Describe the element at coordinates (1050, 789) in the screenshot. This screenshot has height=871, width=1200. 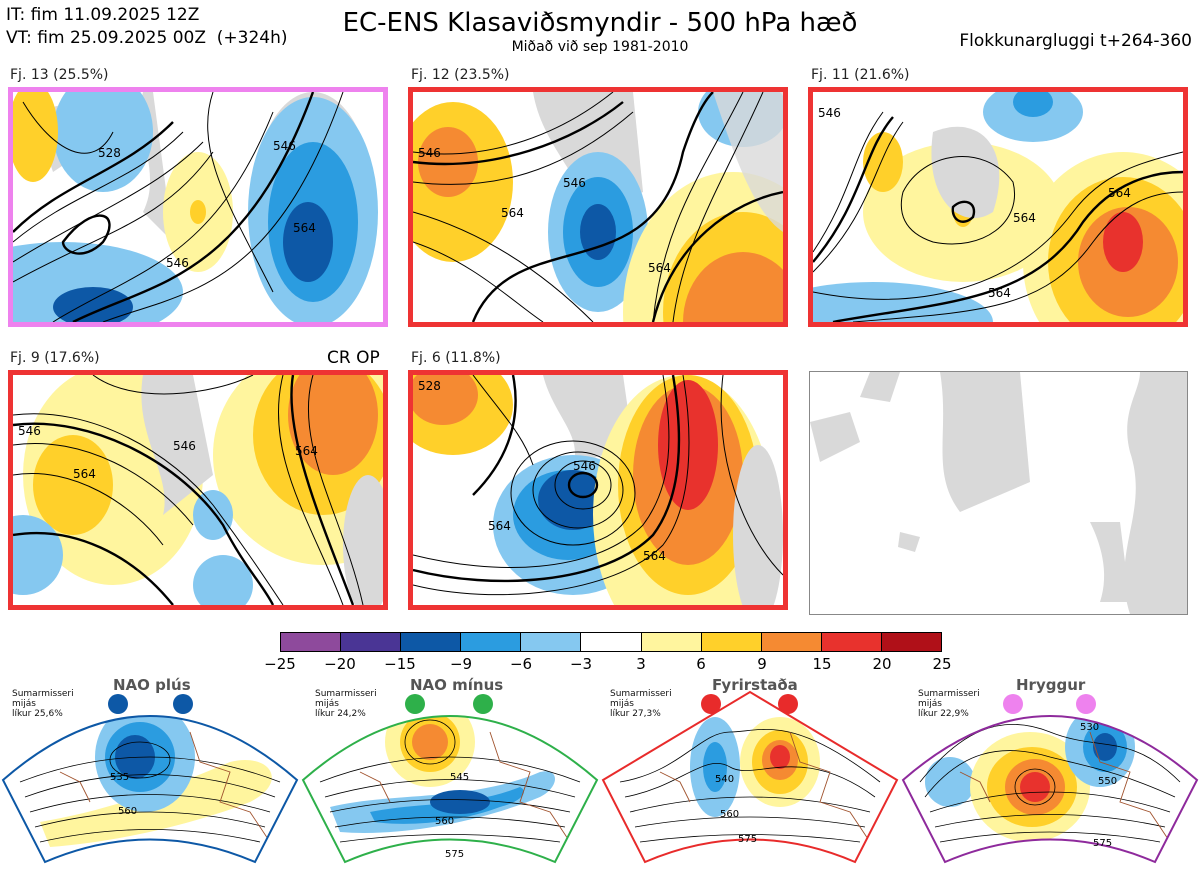
I see `regime-map-ridge: 530 550 575` at that location.